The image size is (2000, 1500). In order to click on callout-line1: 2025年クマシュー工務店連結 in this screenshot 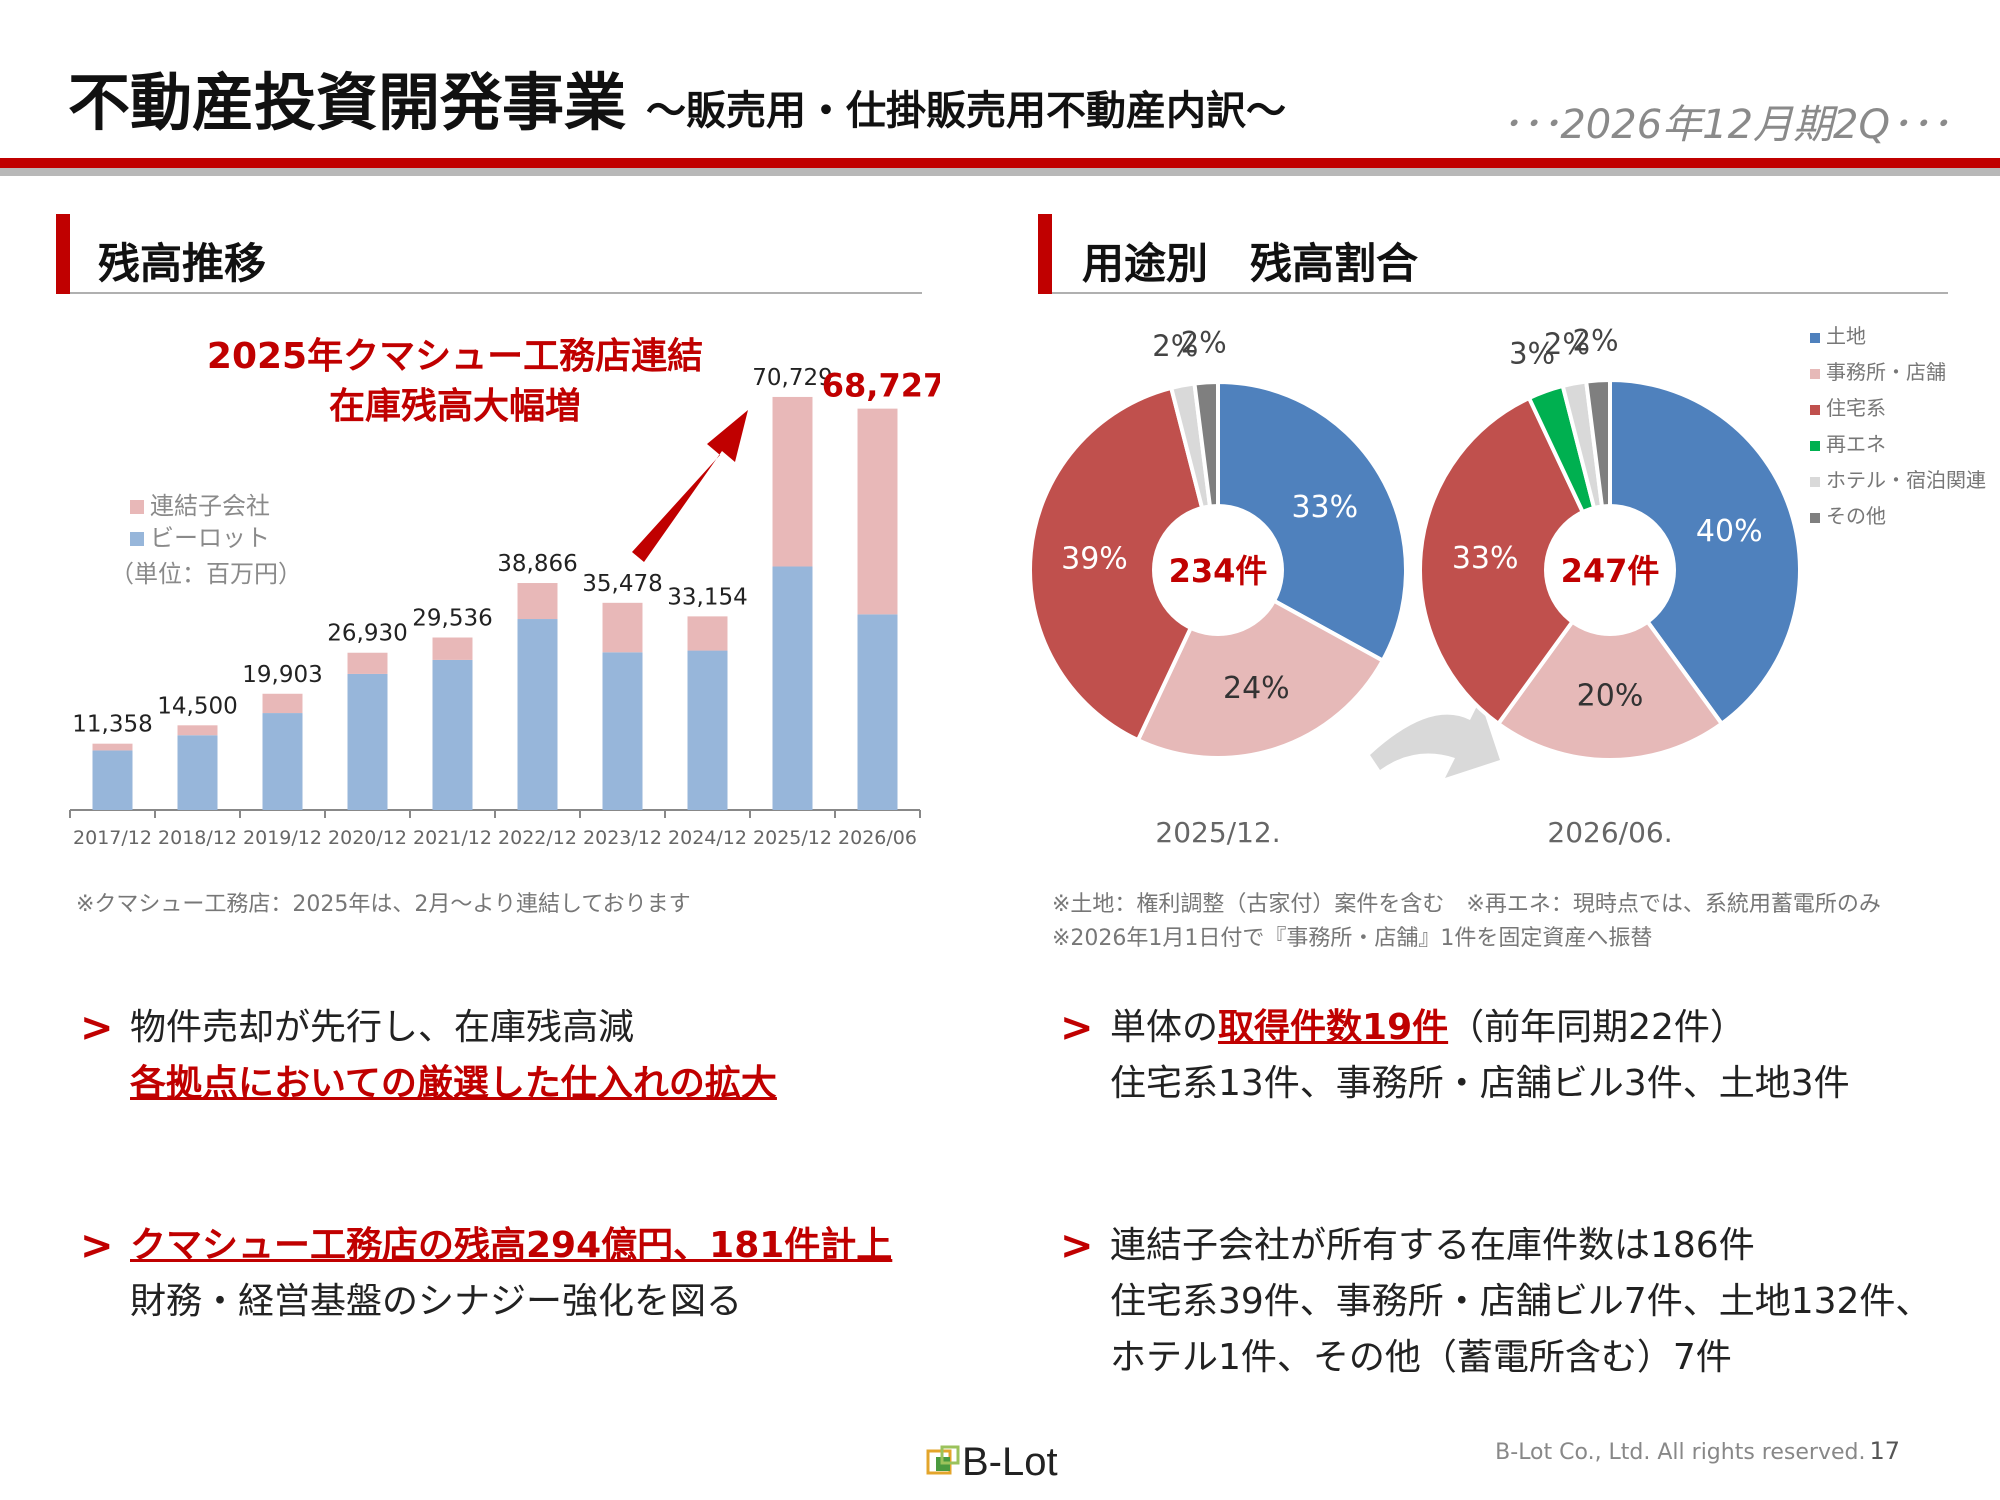, I will do `click(455, 356)`.